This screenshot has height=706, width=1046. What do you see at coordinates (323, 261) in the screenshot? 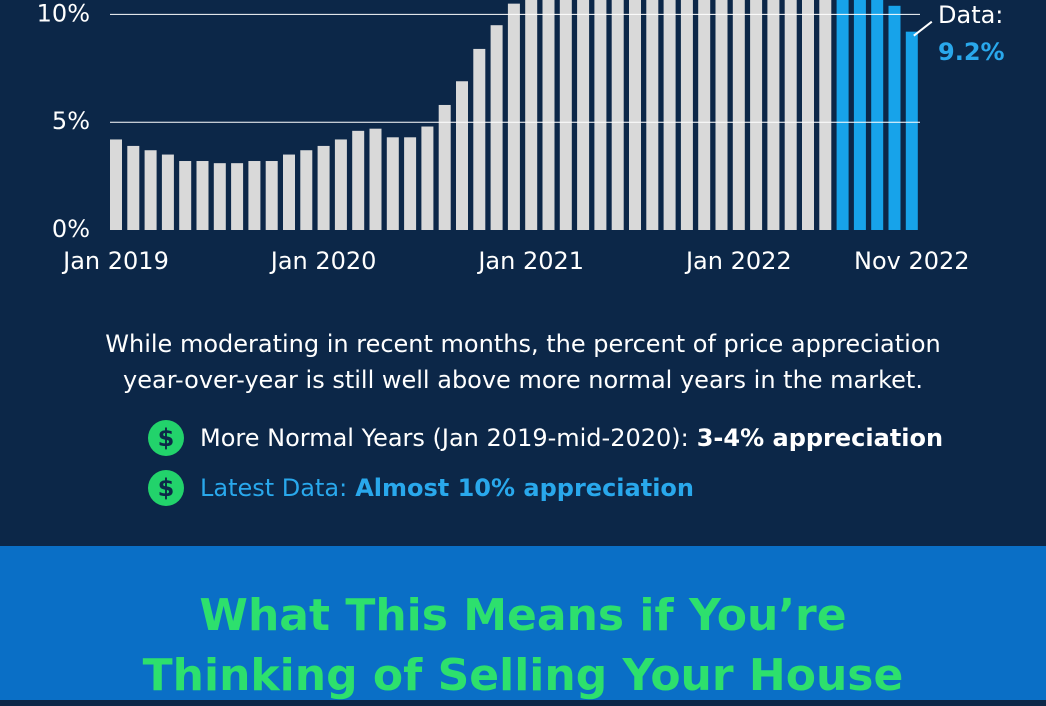
I see `x-tick-label: Jan 2020` at bounding box center [323, 261].